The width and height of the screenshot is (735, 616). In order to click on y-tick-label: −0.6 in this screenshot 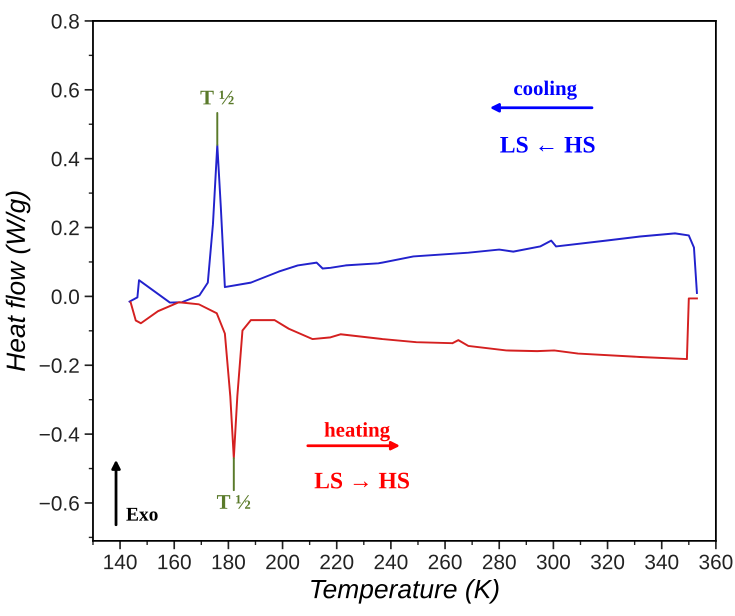, I will do `click(59, 503)`.